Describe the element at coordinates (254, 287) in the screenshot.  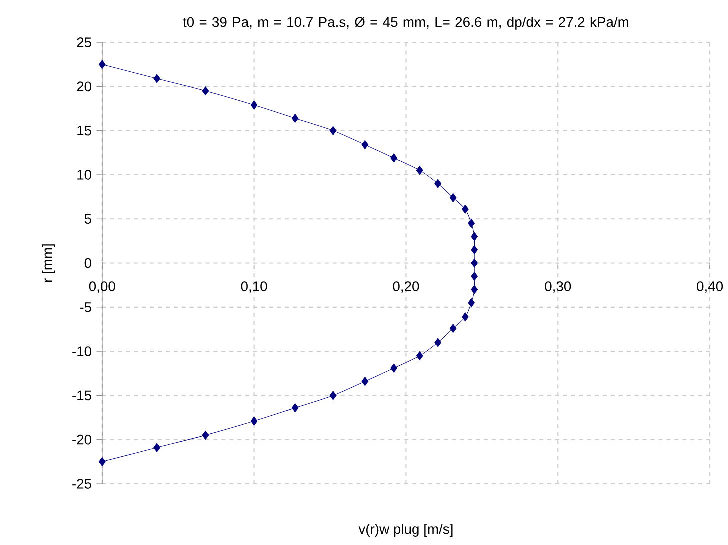
I see `x-tick-label: 0,10` at that location.